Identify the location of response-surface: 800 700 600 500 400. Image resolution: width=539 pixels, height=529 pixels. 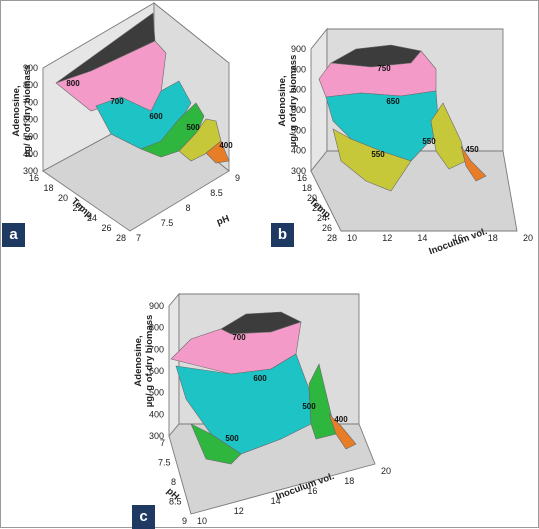
(144, 88).